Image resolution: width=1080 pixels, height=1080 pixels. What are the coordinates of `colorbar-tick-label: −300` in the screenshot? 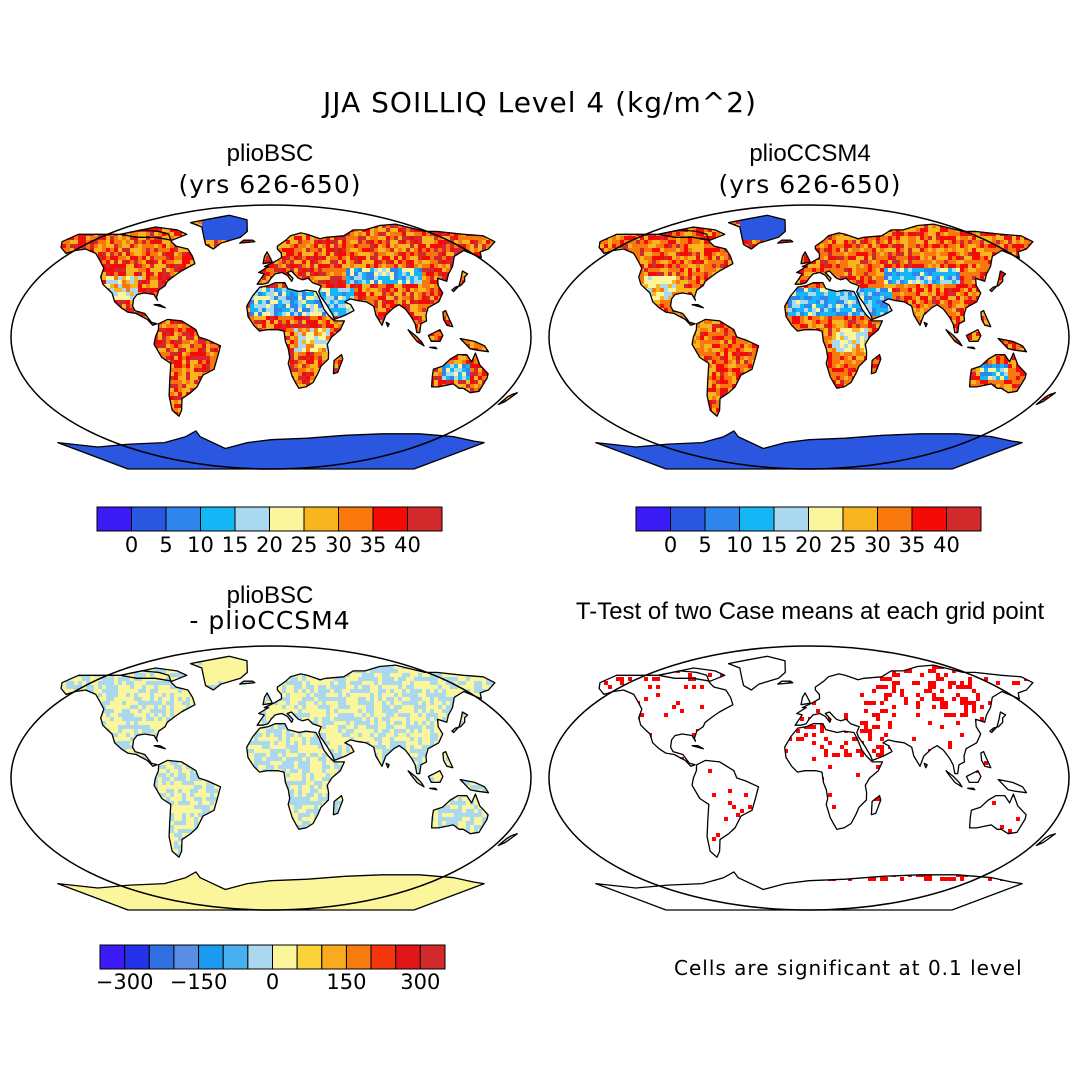 It's located at (124, 982).